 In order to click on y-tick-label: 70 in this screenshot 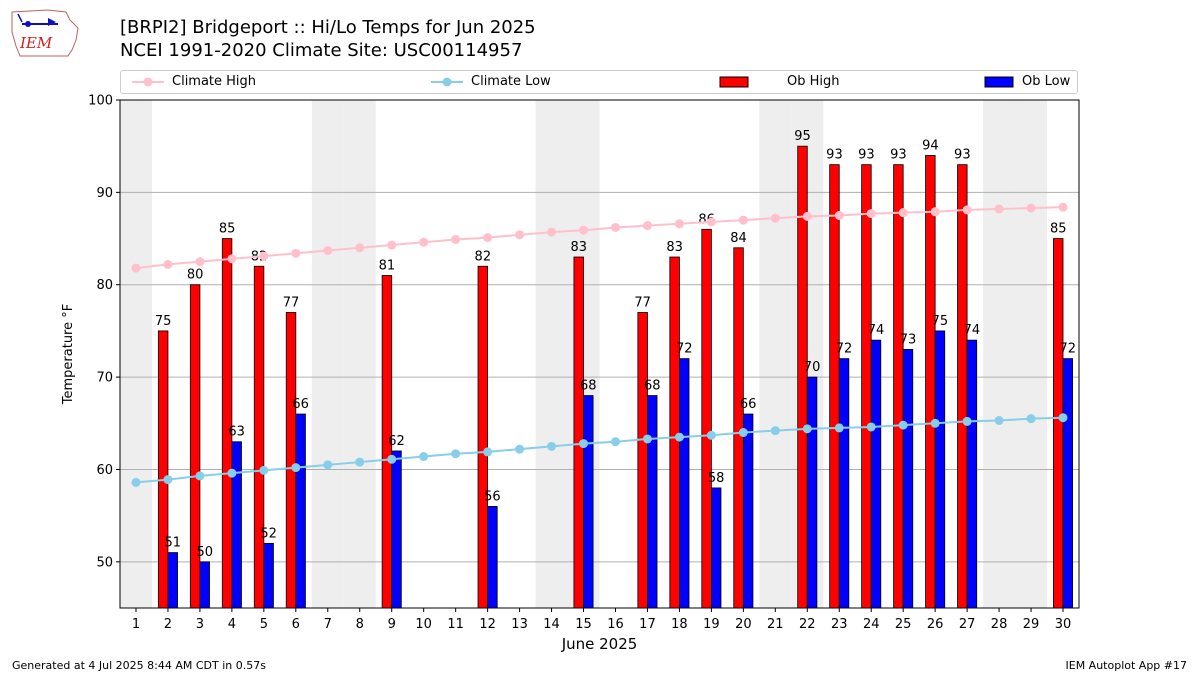, I will do `click(104, 378)`.